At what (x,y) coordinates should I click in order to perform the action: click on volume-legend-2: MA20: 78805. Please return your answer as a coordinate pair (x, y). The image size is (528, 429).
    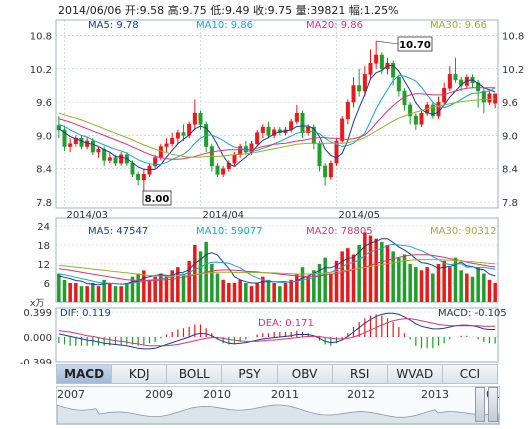
    Looking at the image, I should click on (339, 231).